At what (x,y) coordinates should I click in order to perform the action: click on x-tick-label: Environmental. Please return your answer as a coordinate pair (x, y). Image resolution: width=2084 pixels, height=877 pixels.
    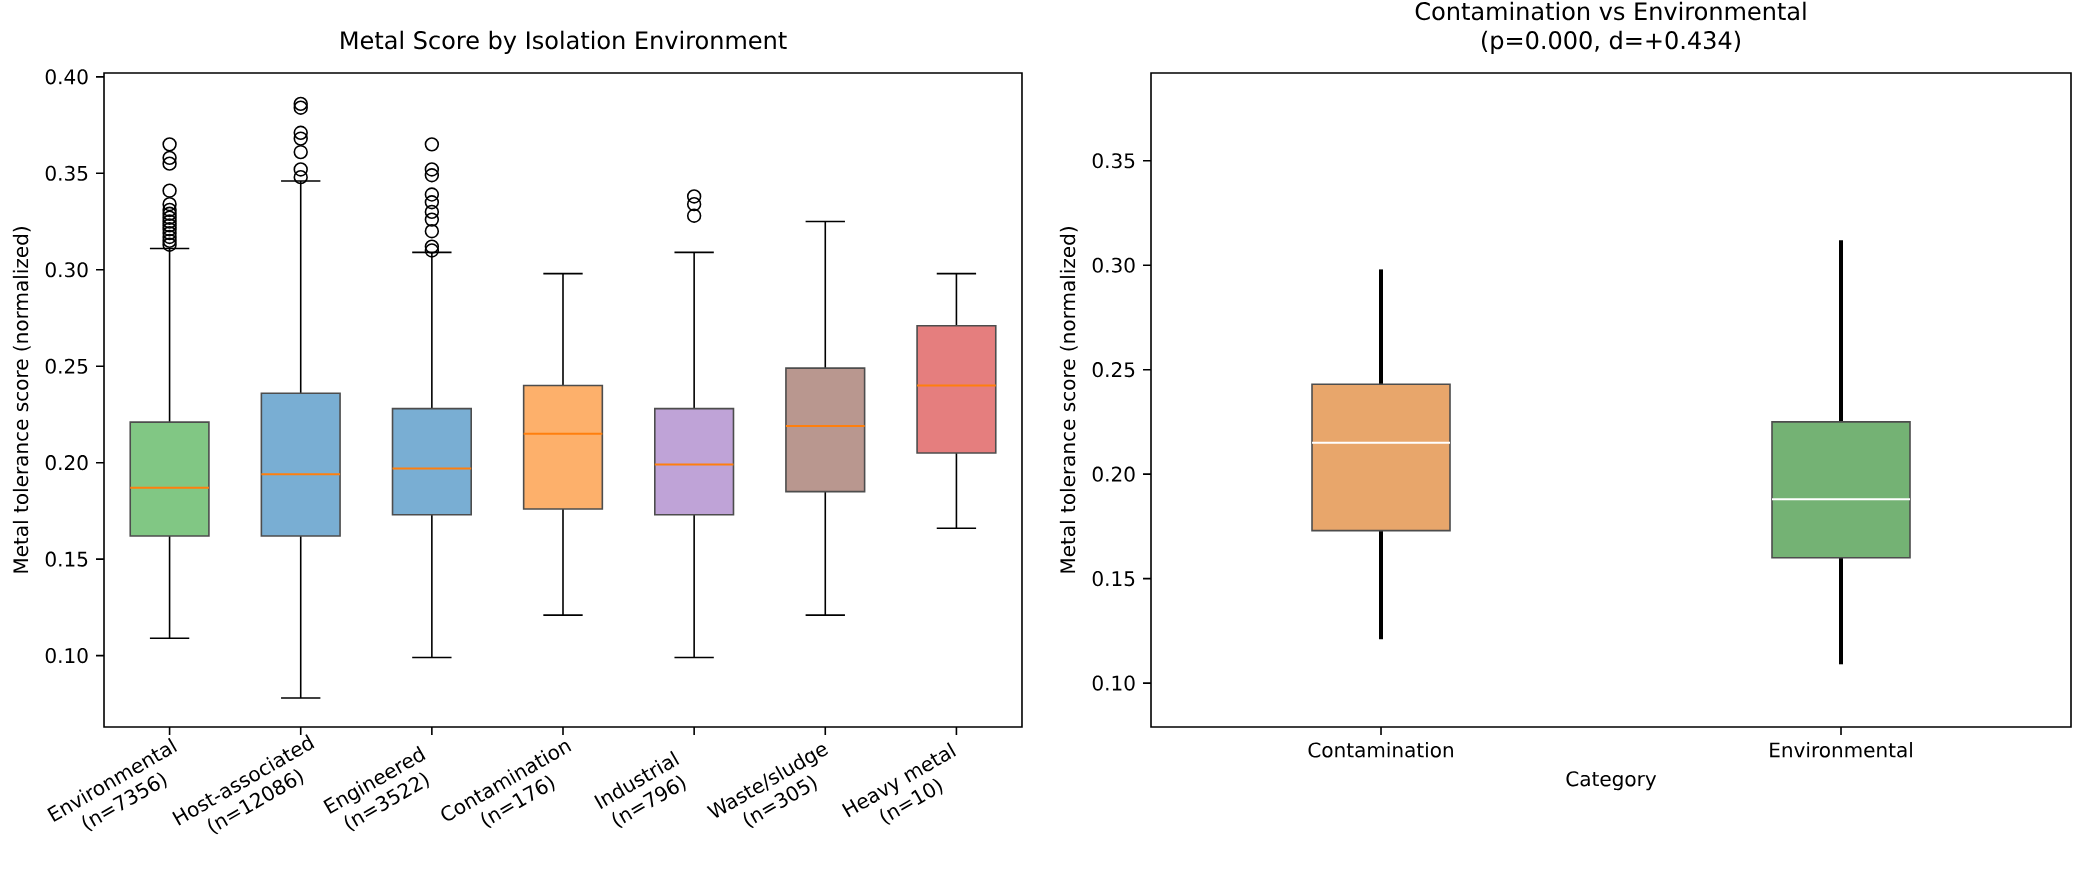
    Looking at the image, I should click on (1841, 750).